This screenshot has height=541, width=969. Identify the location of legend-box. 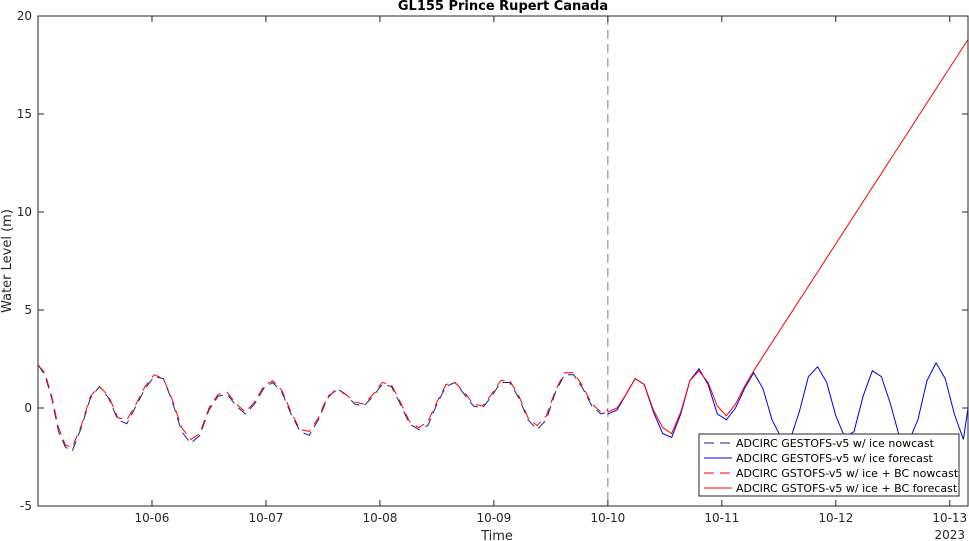
(829, 465).